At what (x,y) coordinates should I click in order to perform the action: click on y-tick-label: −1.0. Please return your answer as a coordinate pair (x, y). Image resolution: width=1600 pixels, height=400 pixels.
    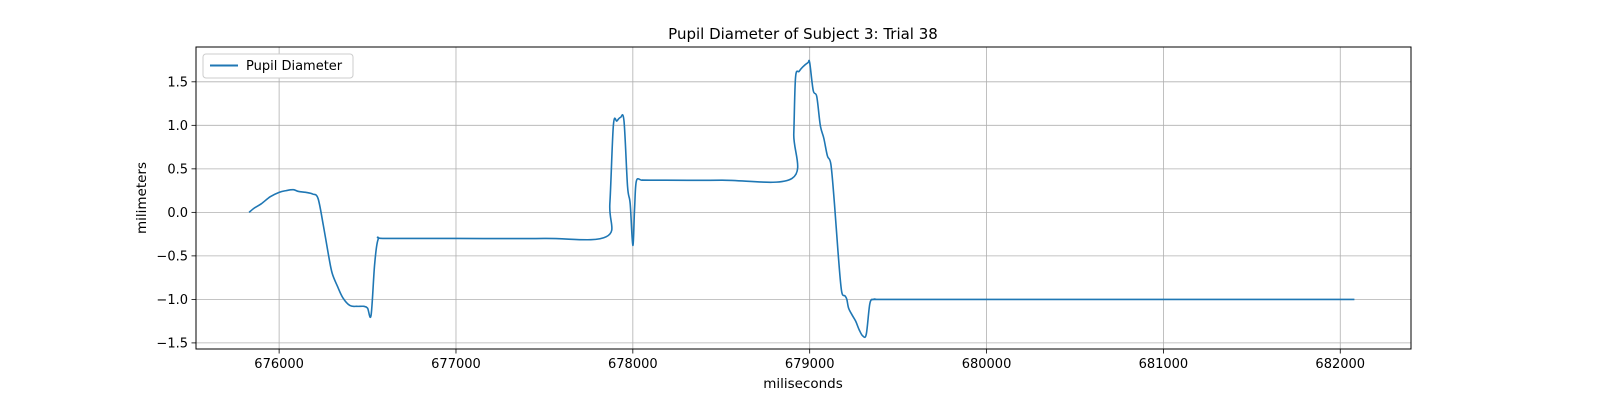
    Looking at the image, I should click on (172, 300).